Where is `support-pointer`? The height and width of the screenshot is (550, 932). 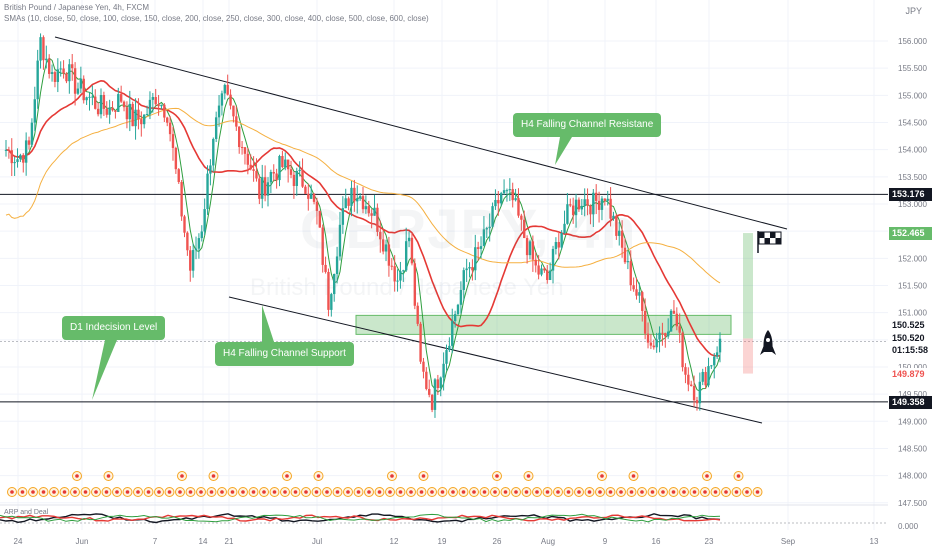 support-pointer is located at coordinates (268, 323).